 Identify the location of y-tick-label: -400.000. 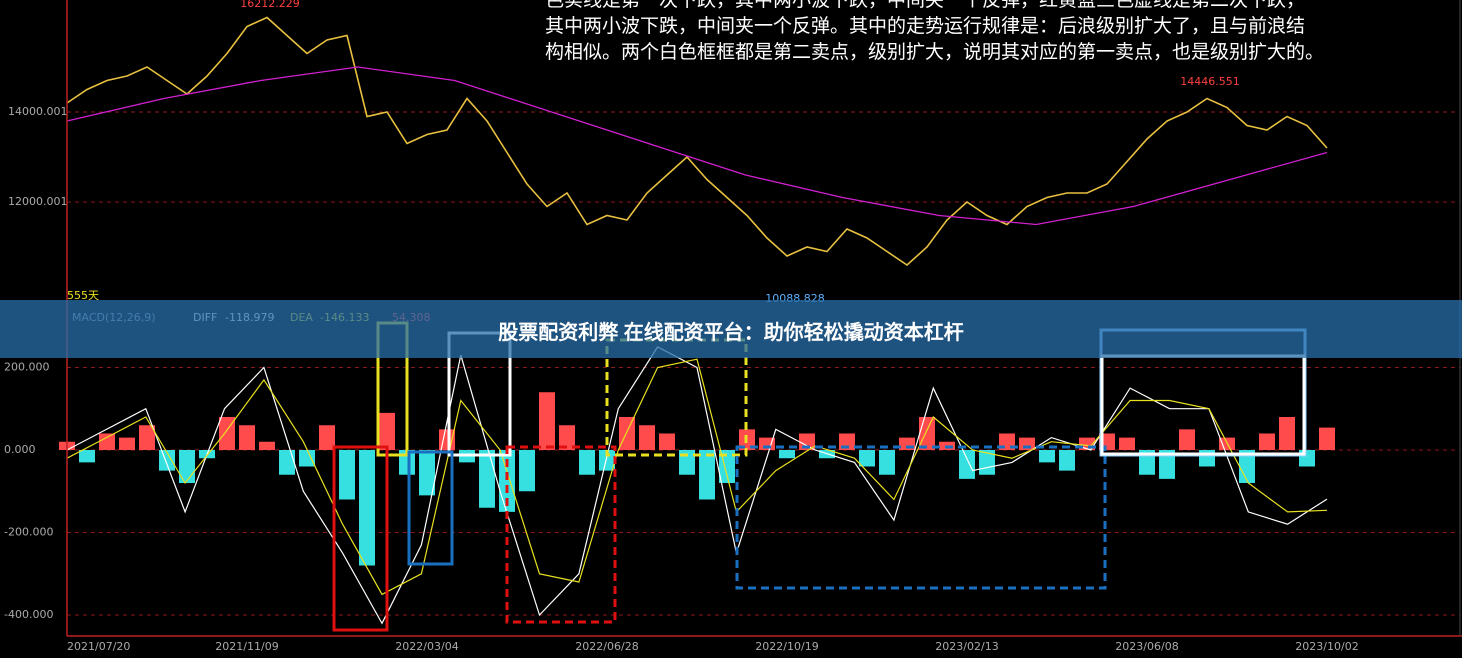
(28, 614).